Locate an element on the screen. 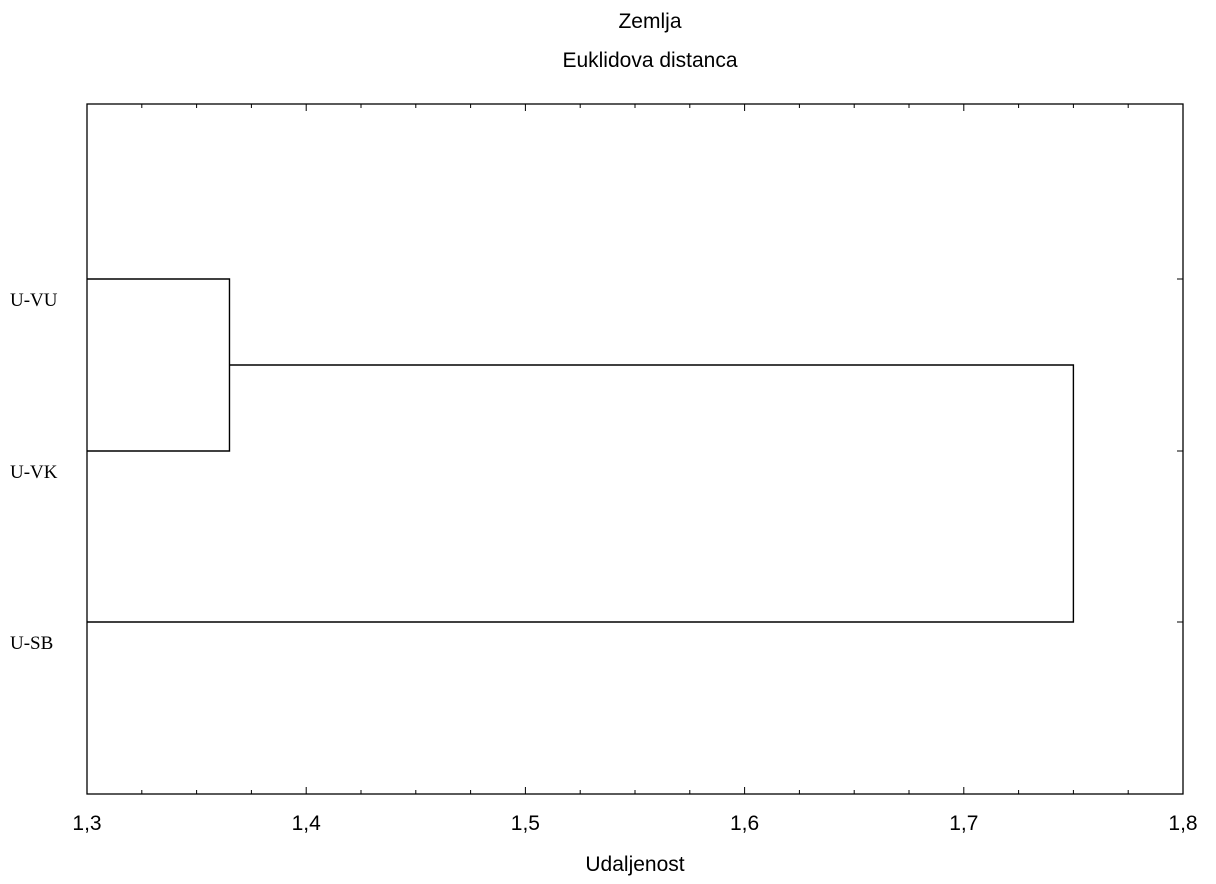 The height and width of the screenshot is (884, 1216). x-tick-label: 1,3 is located at coordinates (86, 823).